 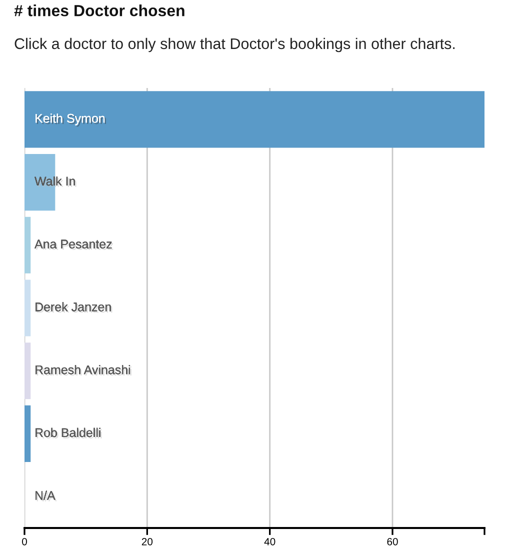 What do you see at coordinates (74, 245) in the screenshot?
I see `y-tick-label: Ana Pesantez` at bounding box center [74, 245].